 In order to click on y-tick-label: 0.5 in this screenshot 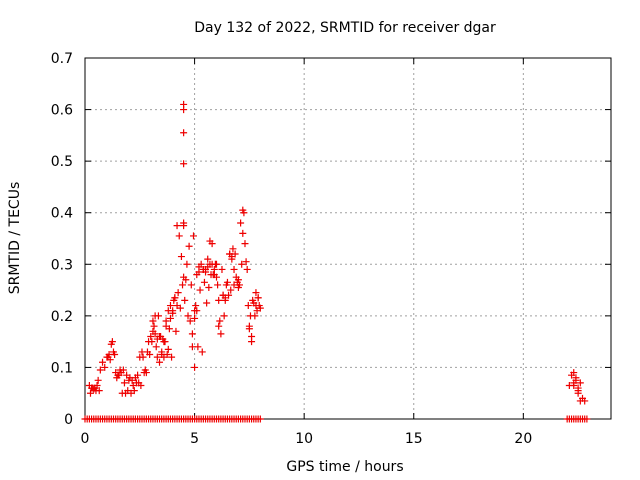, I will do `click(62, 162)`.